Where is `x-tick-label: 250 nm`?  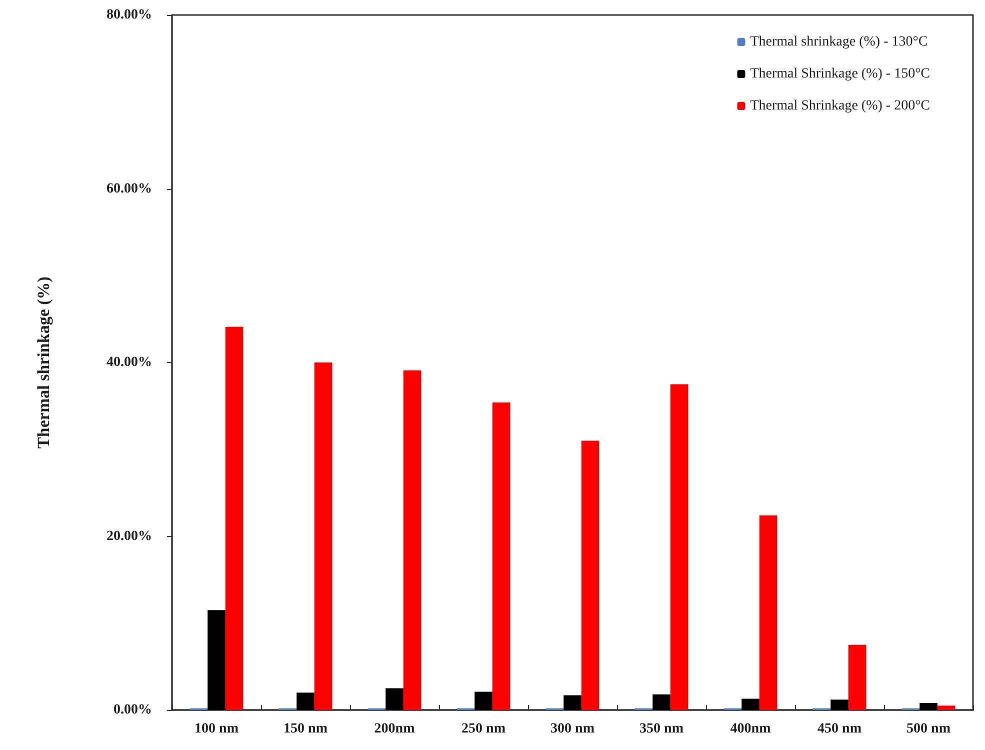 x-tick-label: 250 nm is located at coordinates (484, 729).